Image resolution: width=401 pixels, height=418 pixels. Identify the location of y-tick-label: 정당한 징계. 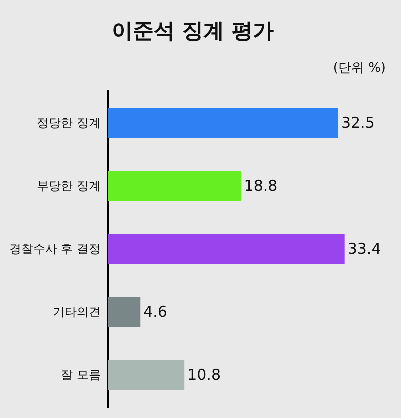
(69, 123).